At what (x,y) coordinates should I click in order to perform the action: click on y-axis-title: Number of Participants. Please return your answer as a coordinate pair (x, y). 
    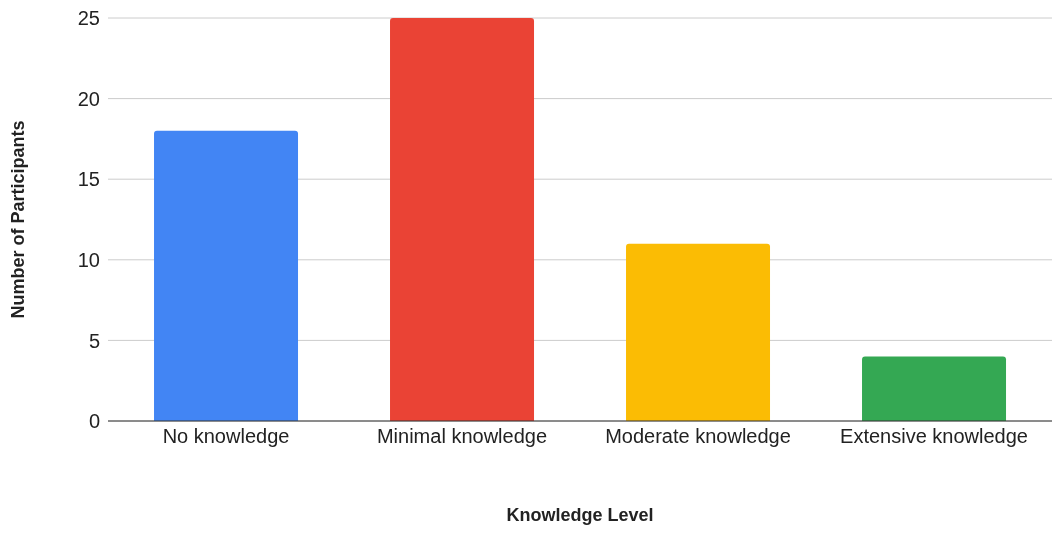
    Looking at the image, I should click on (18, 219).